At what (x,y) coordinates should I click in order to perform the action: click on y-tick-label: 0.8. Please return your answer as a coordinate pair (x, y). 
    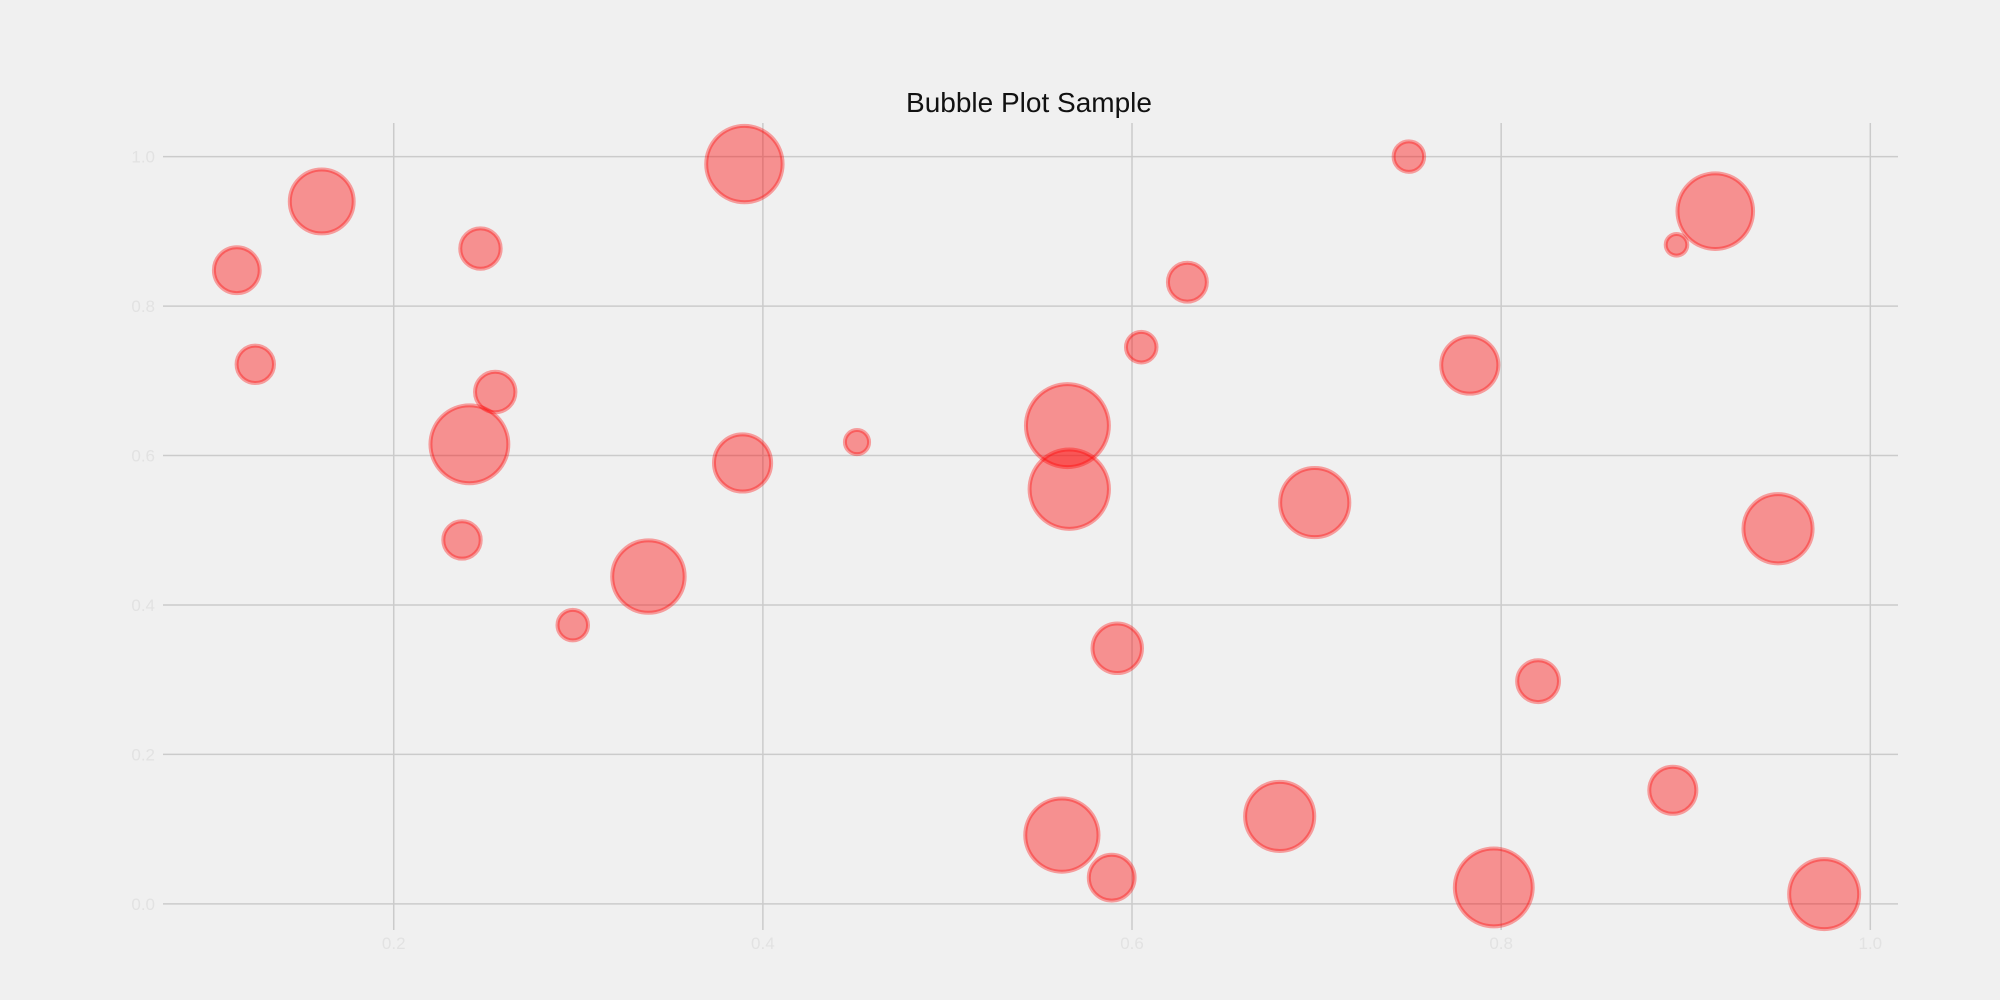
    Looking at the image, I should click on (143, 306).